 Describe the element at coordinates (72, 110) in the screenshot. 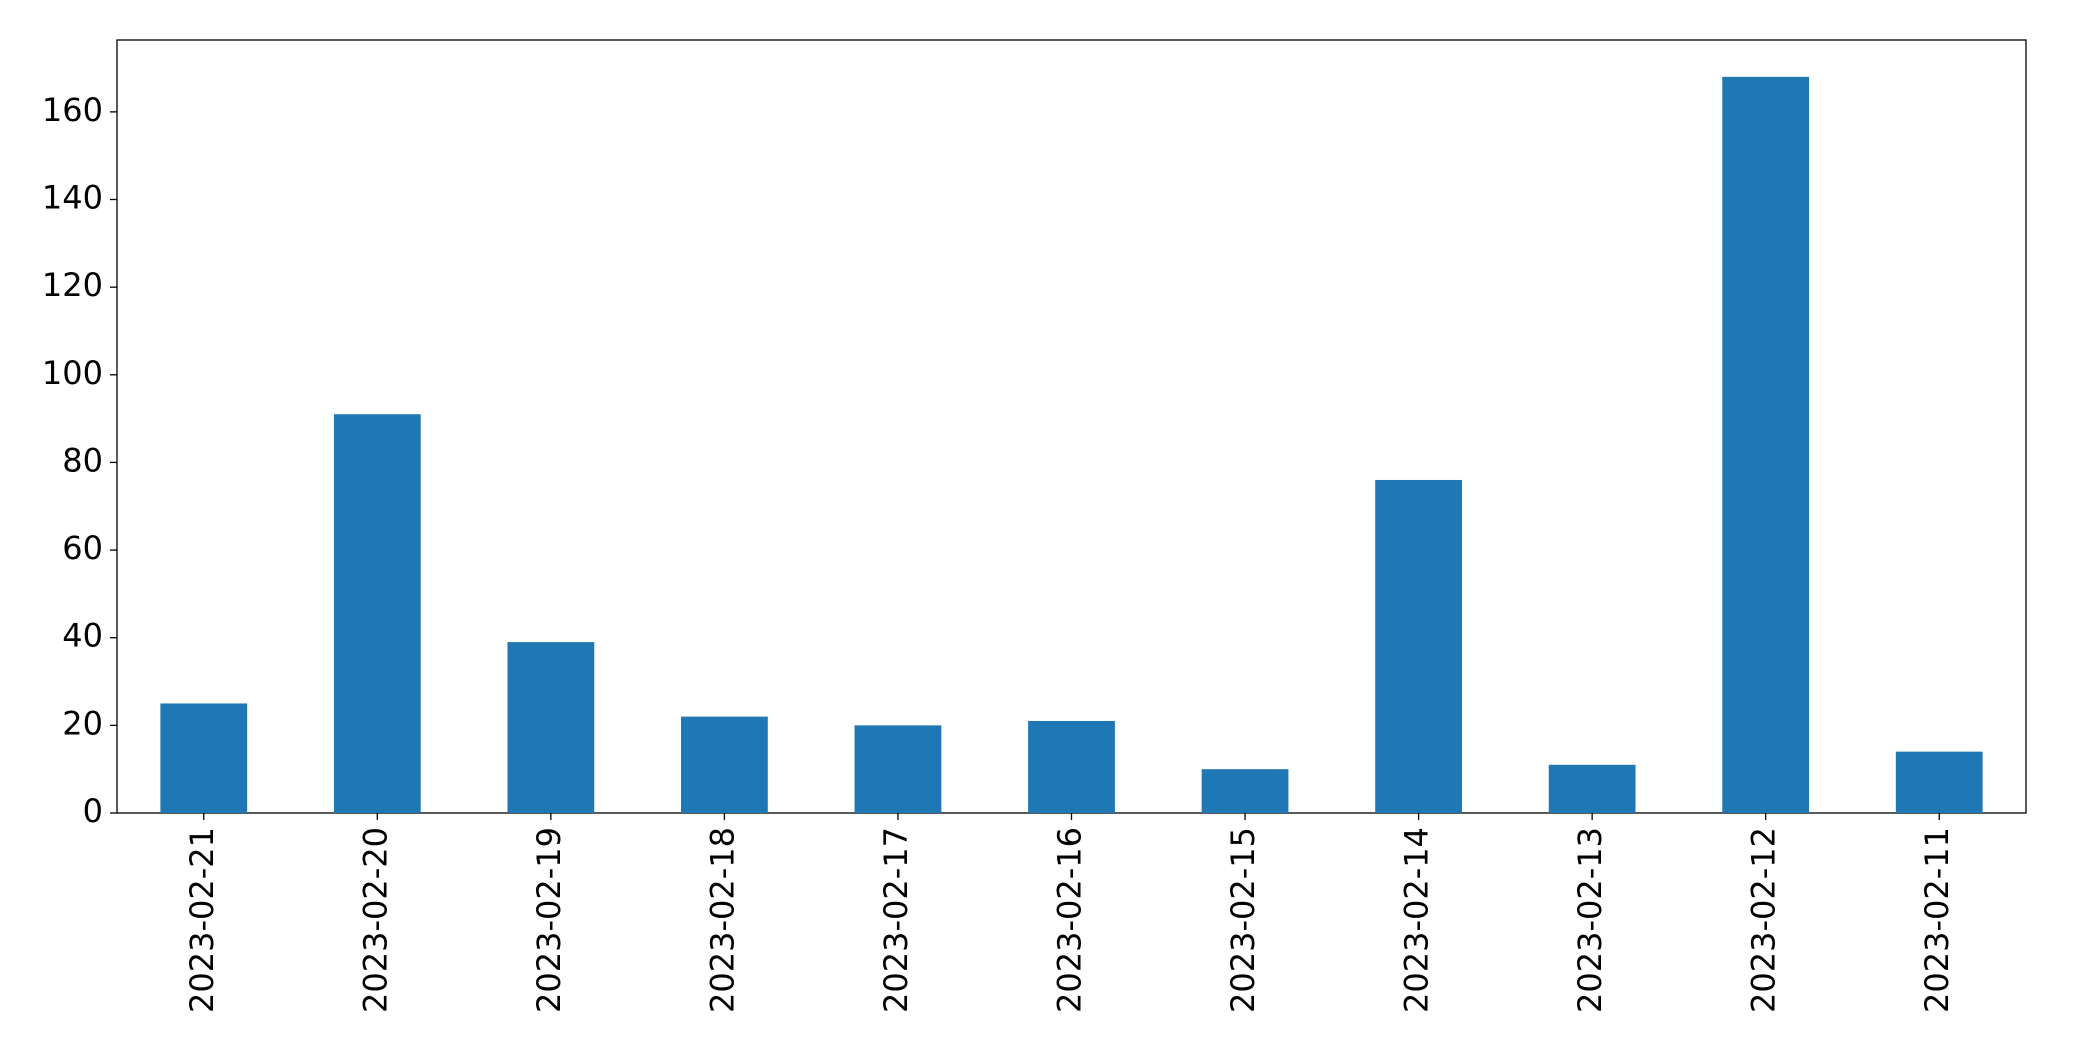

I see `y-tick-label: 160` at that location.